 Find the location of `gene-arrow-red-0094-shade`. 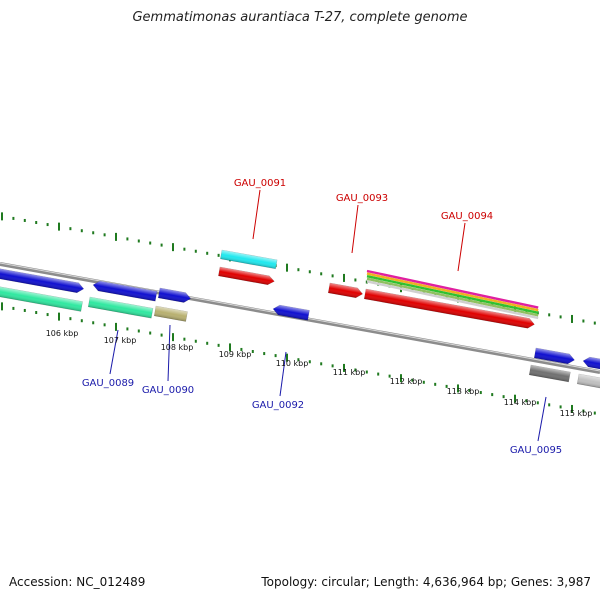

gene-arrow-red-0094-shade is located at coordinates (449, 309).